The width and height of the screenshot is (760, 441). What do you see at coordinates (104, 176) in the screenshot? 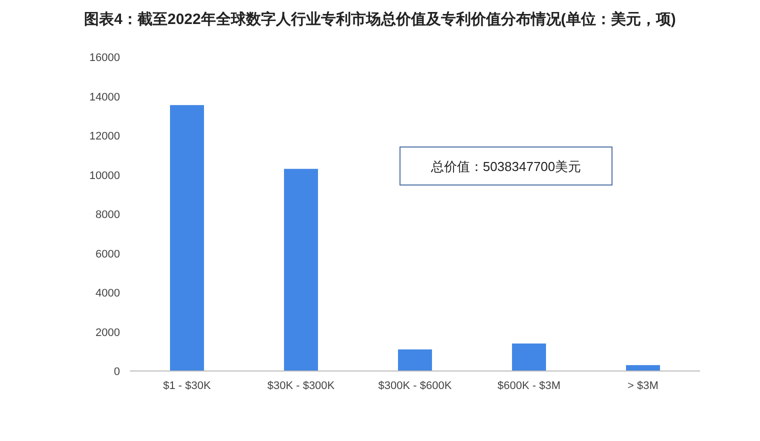
I see `y-tick-label: 10000` at bounding box center [104, 176].